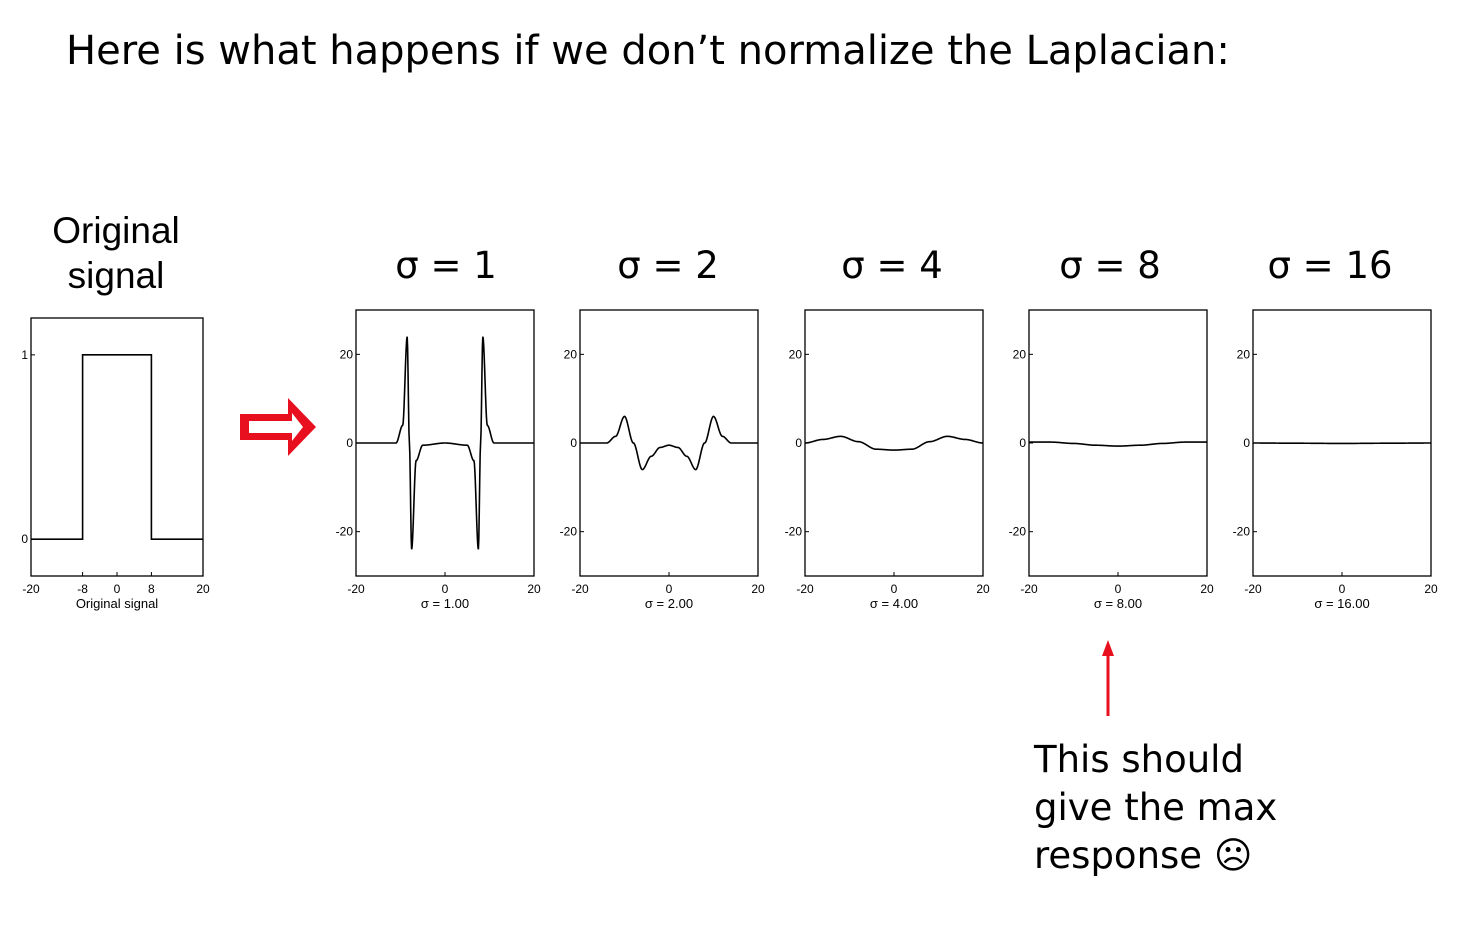 The height and width of the screenshot is (936, 1466). I want to click on sigma-heading-4: σ = 4, so click(892, 265).